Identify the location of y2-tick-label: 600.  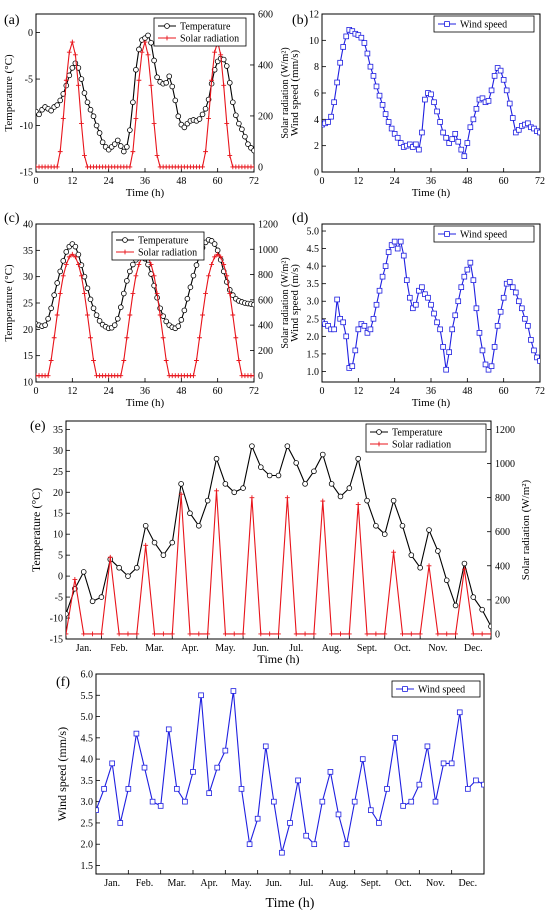
(265, 300).